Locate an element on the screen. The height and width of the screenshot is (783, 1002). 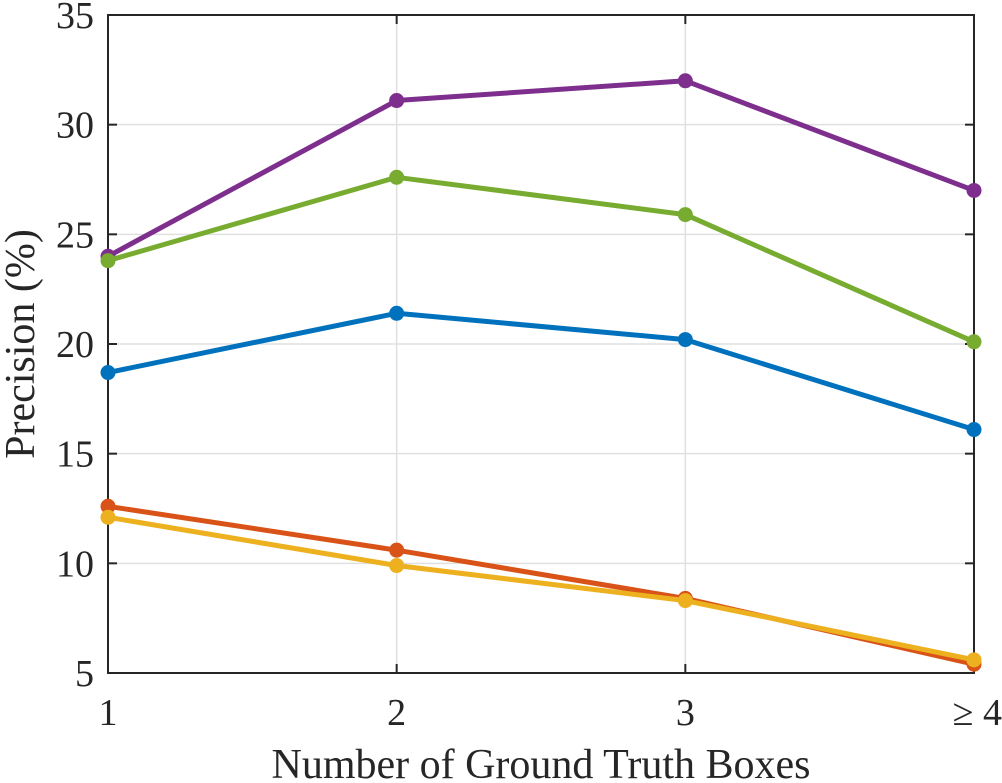
y-tick-label: 35 is located at coordinates (75, 18).